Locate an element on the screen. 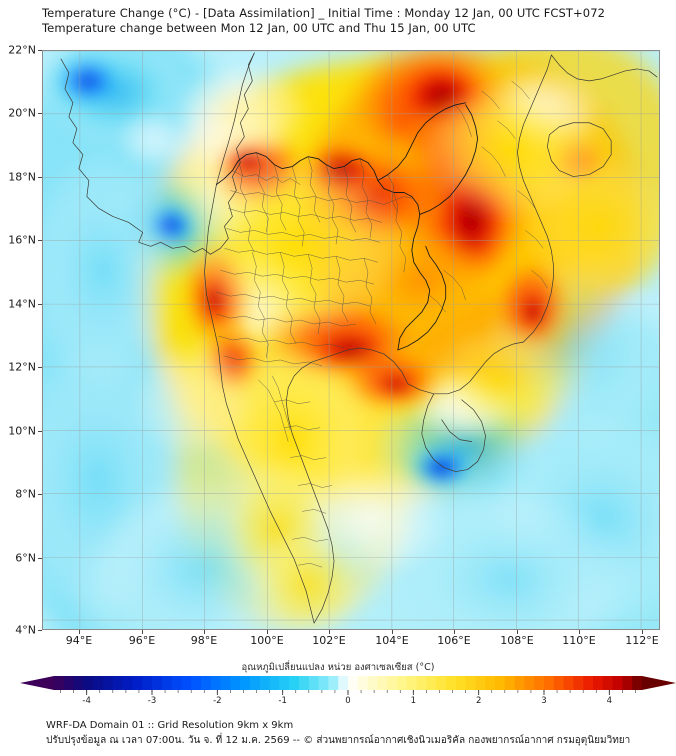  colorbar-tick-label: 2 is located at coordinates (478, 701).